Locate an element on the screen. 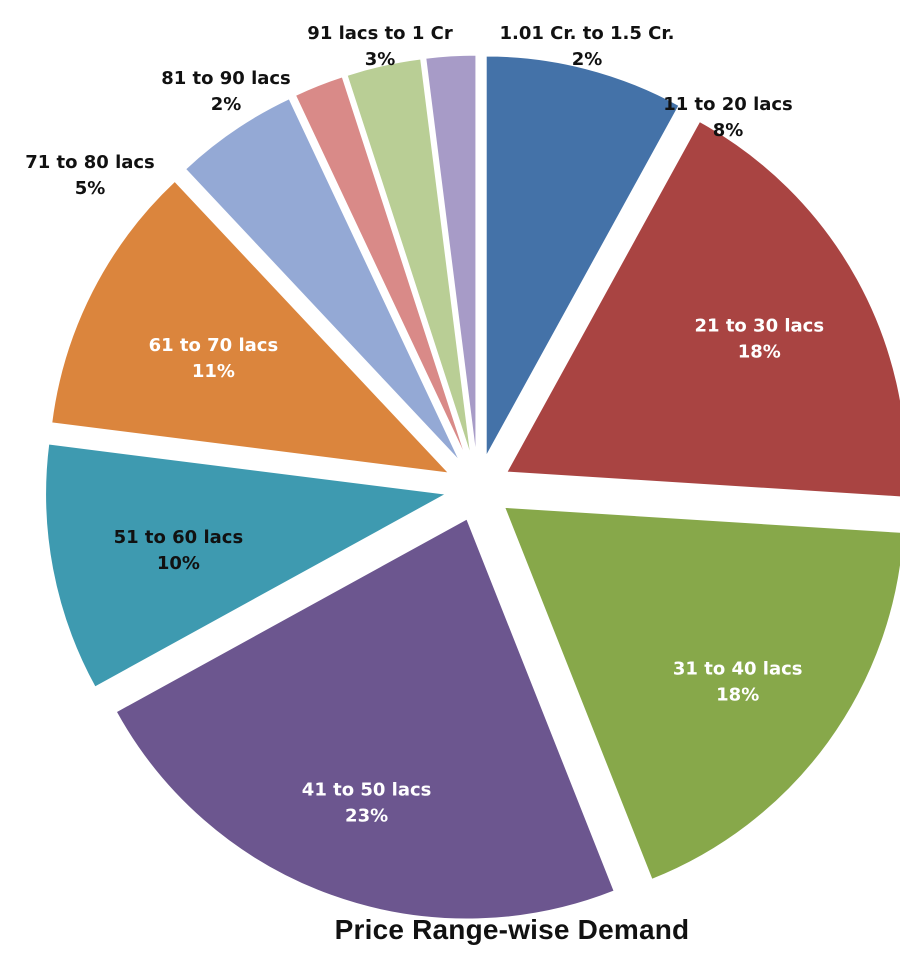 The height and width of the screenshot is (974, 900). slice-label-10: 1.01 Cr. to 1.5 Cr. 2% is located at coordinates (586, 46).